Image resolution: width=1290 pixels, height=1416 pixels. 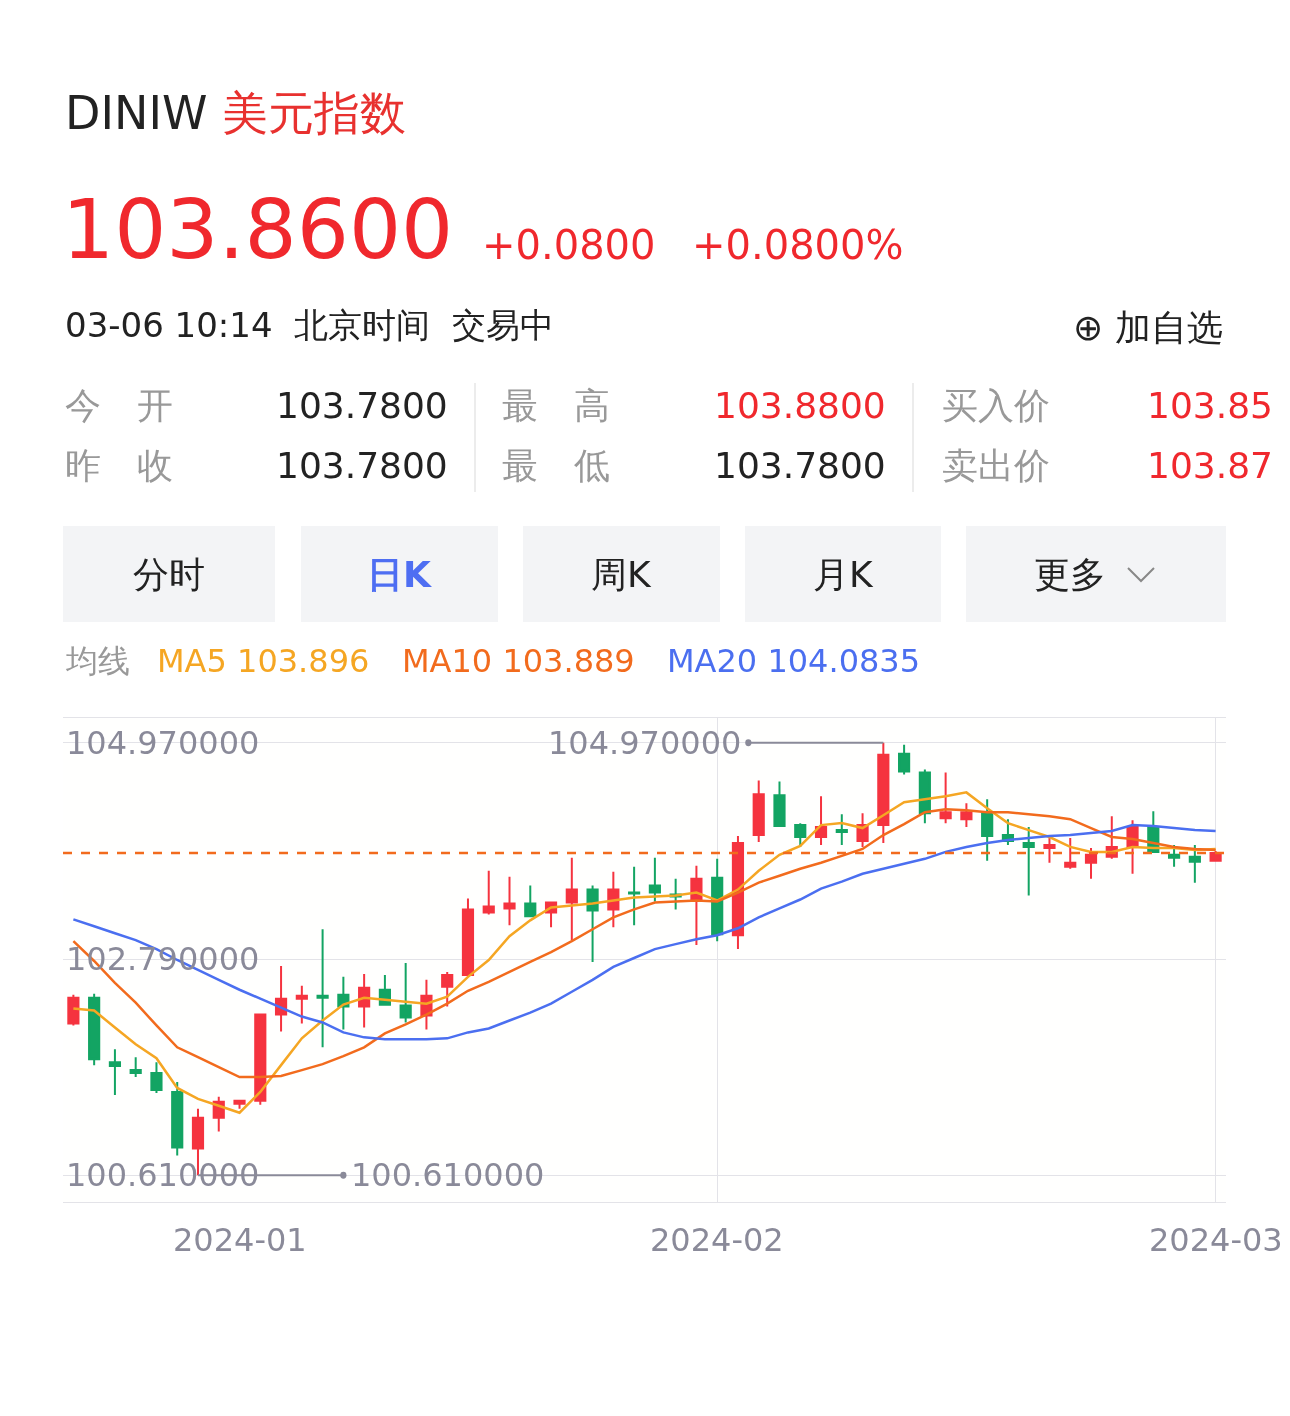 I want to click on chart-title: DINIW 美元指数, so click(x=236, y=113).